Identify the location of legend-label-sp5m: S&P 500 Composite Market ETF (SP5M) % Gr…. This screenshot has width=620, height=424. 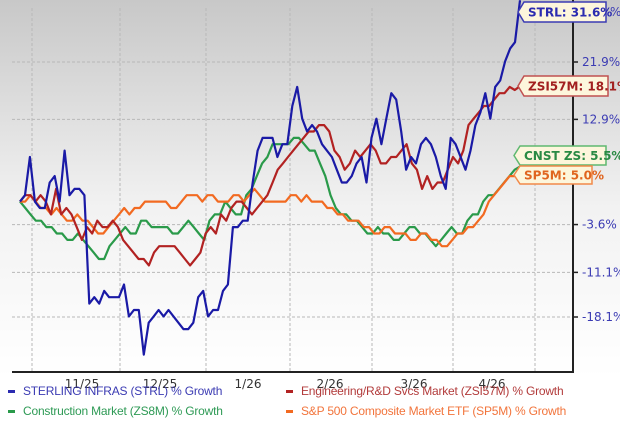
(434, 411).